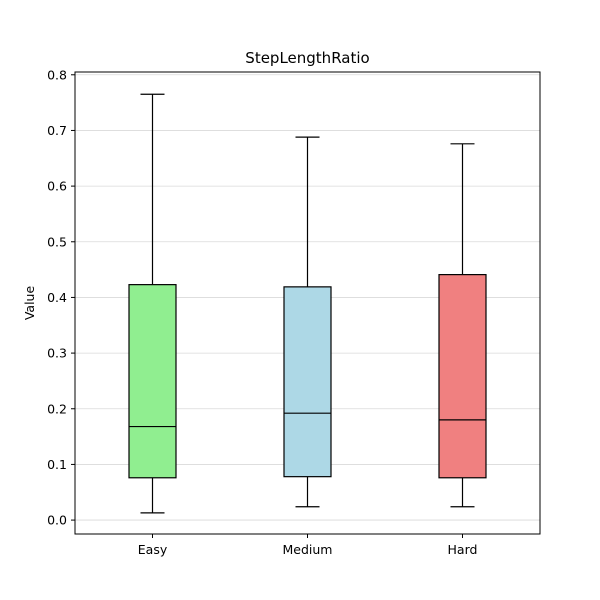 Image resolution: width=600 pixels, height=600 pixels. Describe the element at coordinates (57, 297) in the screenshot. I see `y-tick-label: 0.4` at that location.